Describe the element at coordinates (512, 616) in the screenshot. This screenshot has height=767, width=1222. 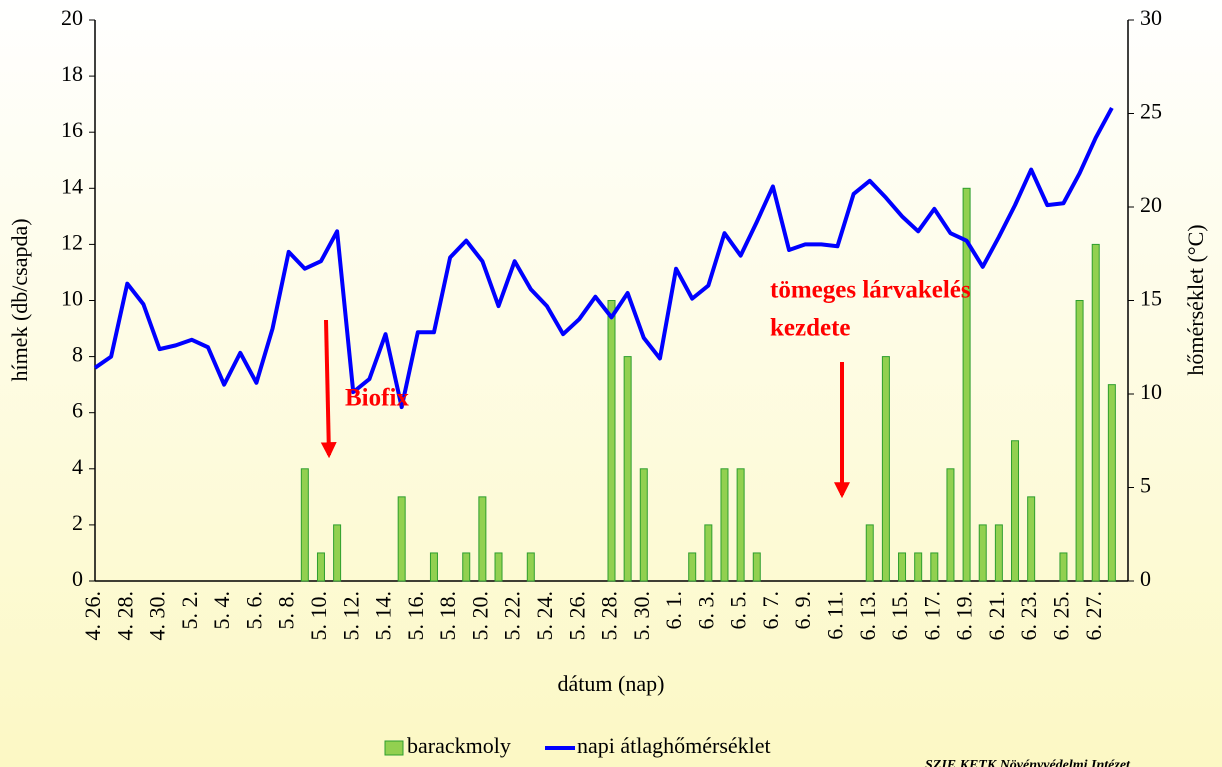
I see `x-tick-label: 5. 22.` at that location.